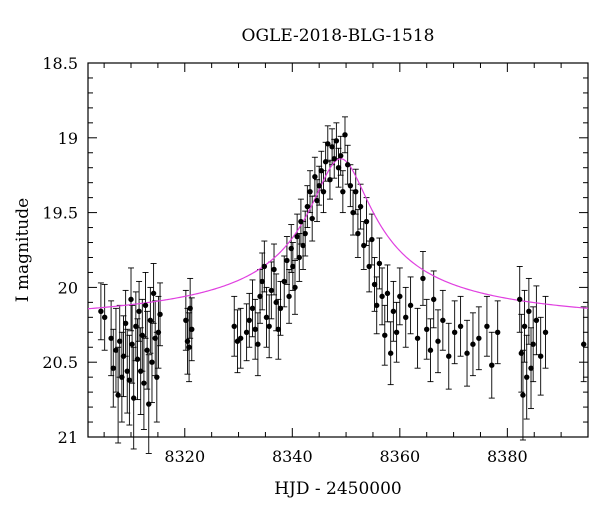  I want to click on y-tick-label: 20.5, so click(60, 362).